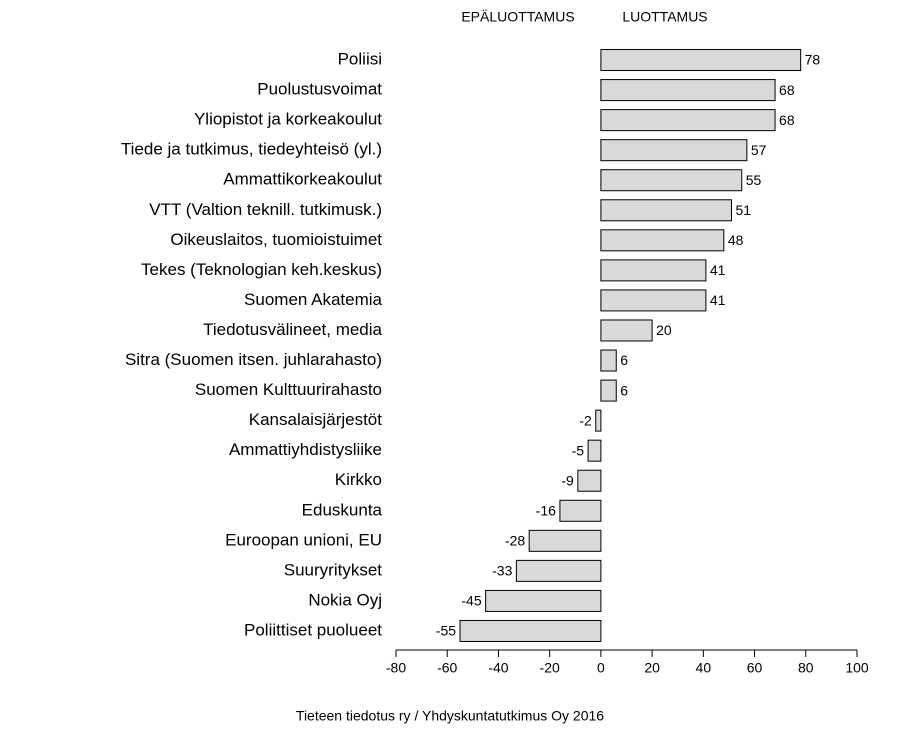 The image size is (903, 736). I want to click on category-label: Sitra (Suomen itsen. juhlarahasto), so click(253, 359).